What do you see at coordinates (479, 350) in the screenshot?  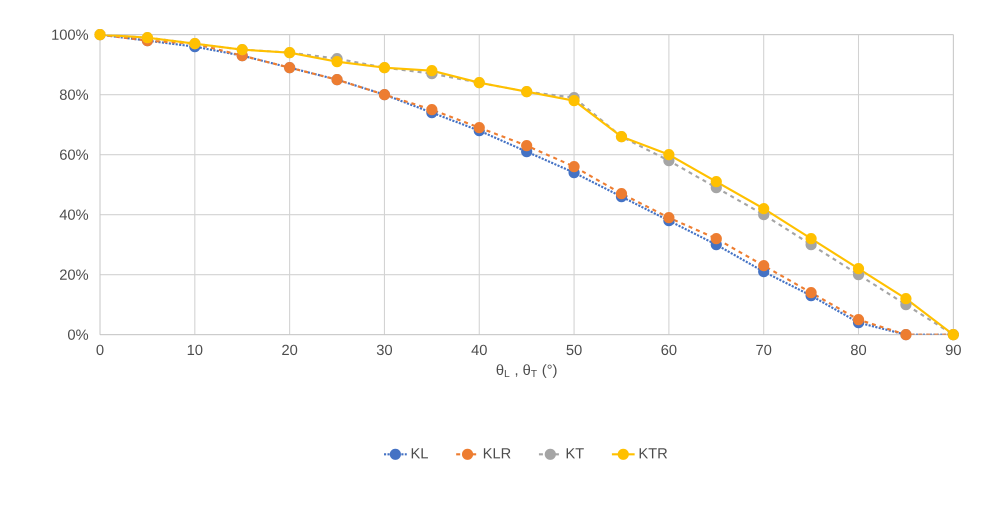 I see `x-tick-label: 40` at bounding box center [479, 350].